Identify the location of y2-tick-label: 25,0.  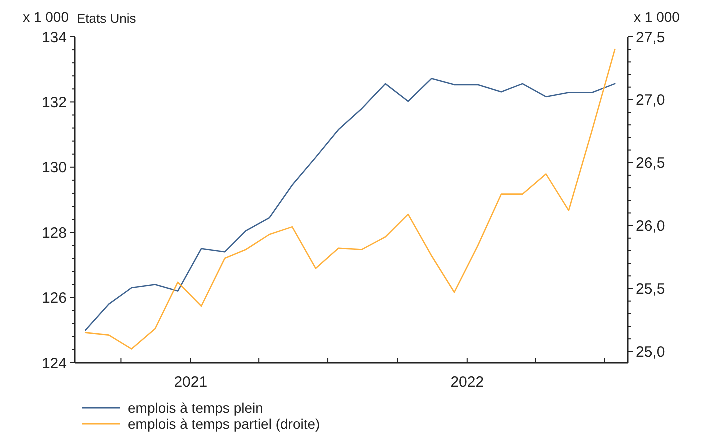
(651, 352).